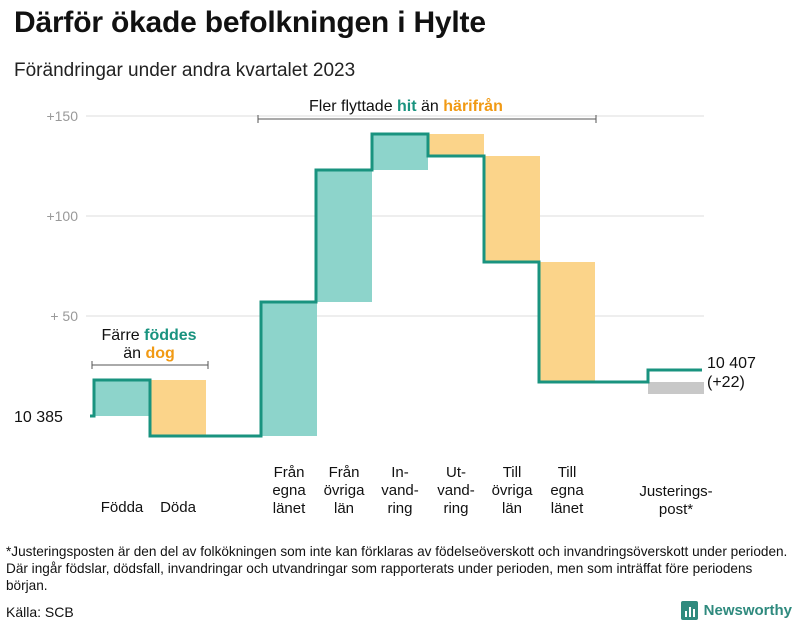 The image size is (800, 625). Describe the element at coordinates (122, 507) in the screenshot. I see `category-label: Födda` at that location.